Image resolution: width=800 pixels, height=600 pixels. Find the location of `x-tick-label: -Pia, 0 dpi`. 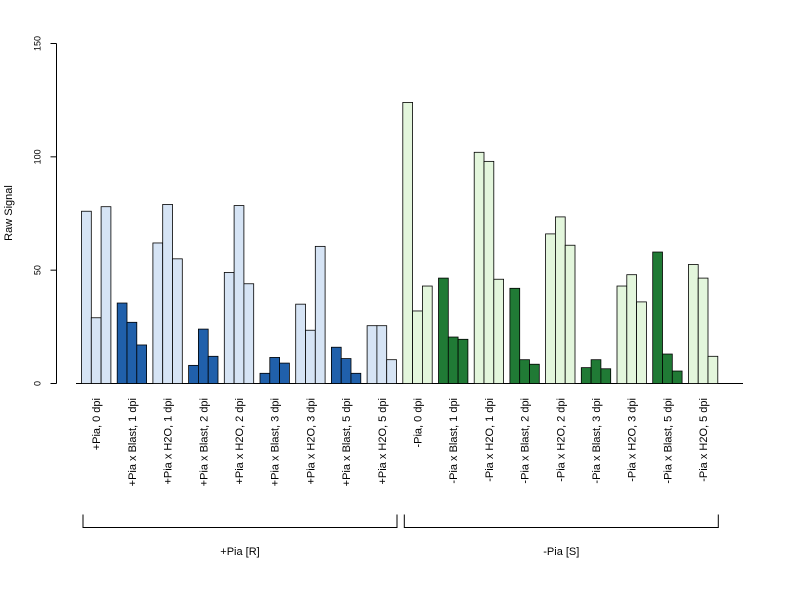

x-tick-label: -Pia, 0 dpi is located at coordinates (419, 423).